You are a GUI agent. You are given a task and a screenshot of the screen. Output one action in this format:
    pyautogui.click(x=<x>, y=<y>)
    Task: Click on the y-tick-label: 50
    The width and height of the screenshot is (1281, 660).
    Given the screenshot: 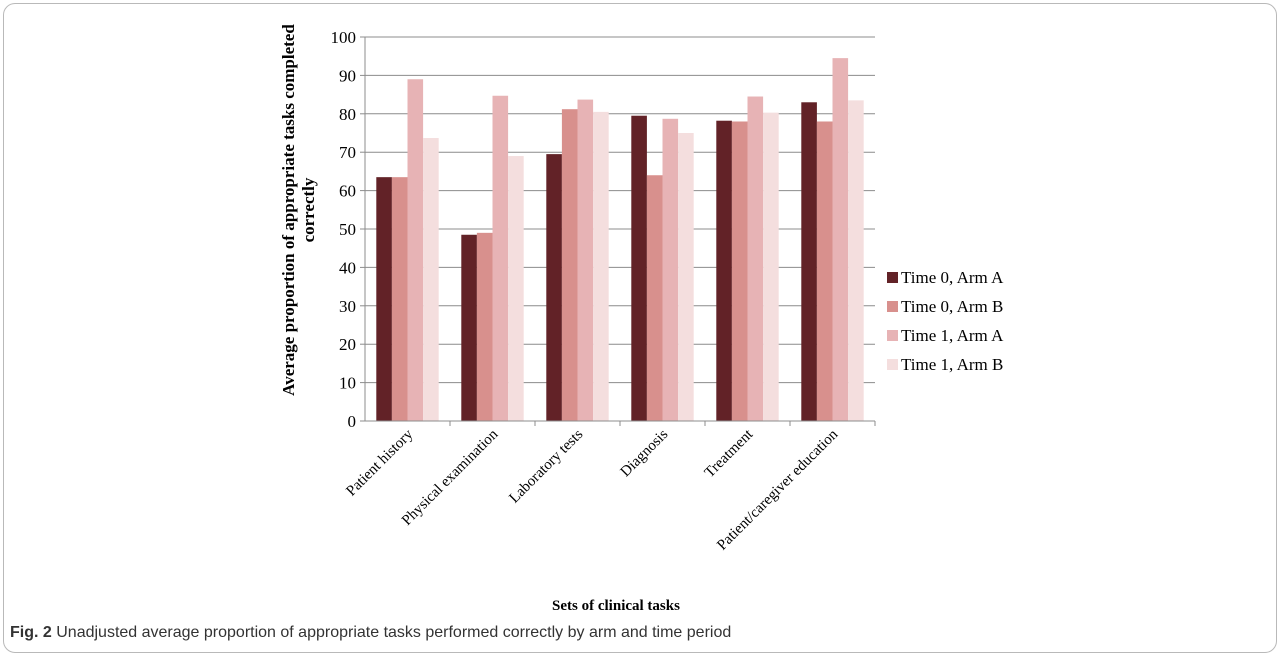 What is the action you would take?
    pyautogui.click(x=347, y=229)
    